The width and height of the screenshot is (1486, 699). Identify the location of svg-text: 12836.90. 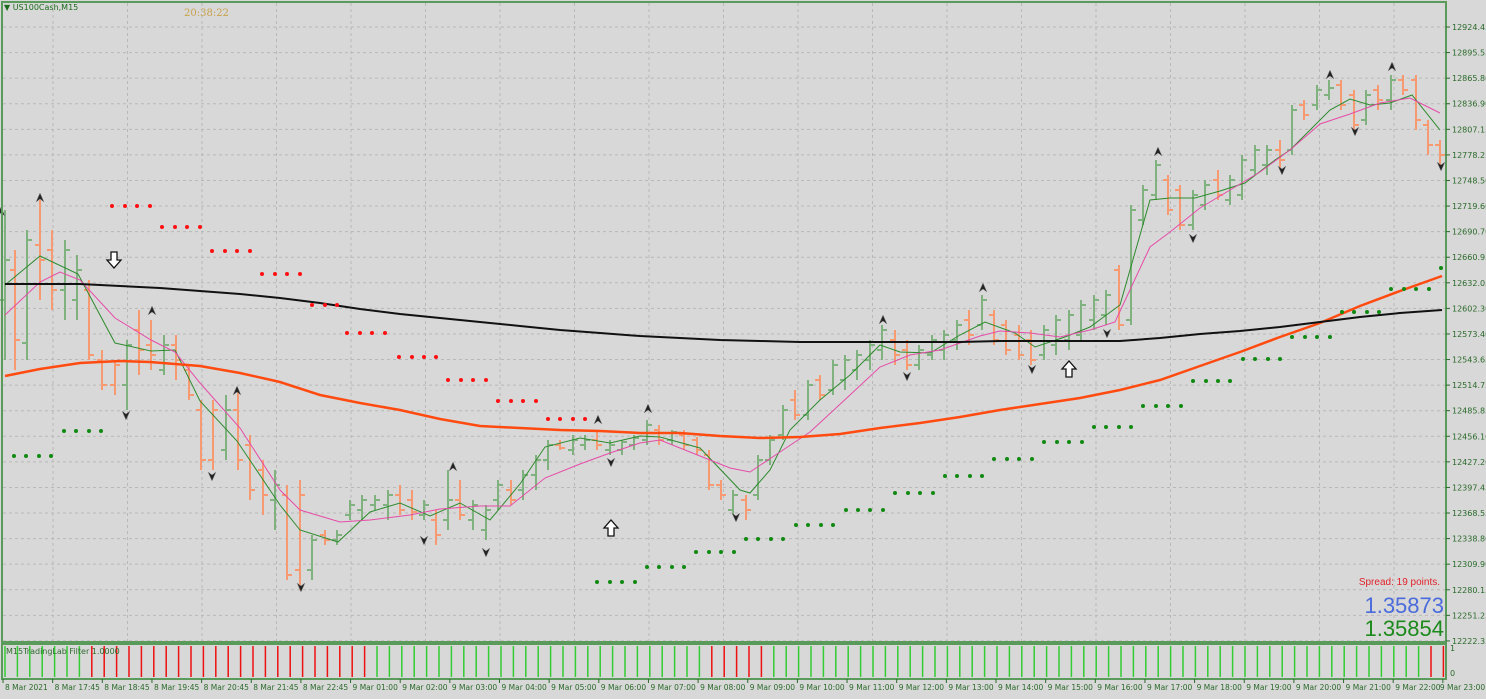
(1469, 104).